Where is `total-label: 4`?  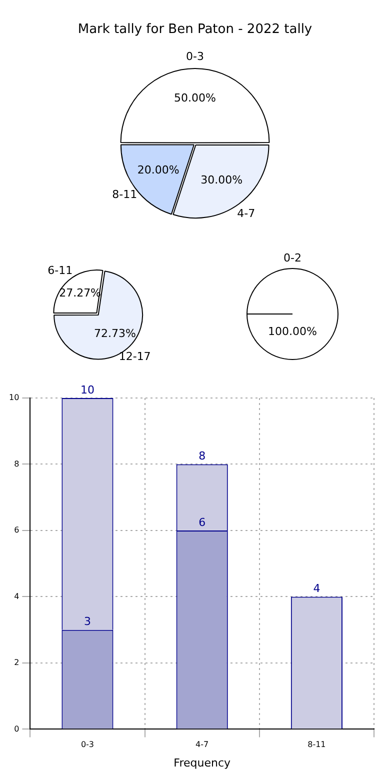
total-label: 4 is located at coordinates (316, 589).